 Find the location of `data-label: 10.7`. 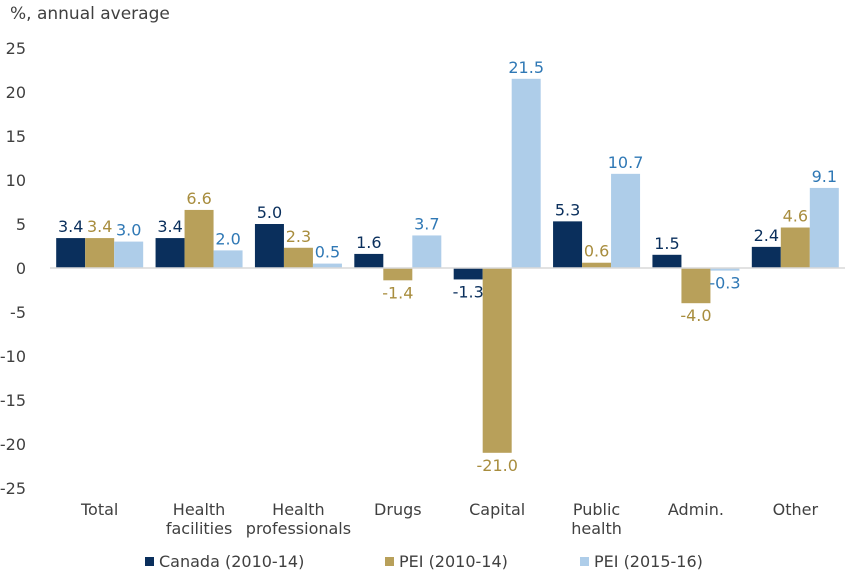

data-label: 10.7 is located at coordinates (626, 162).